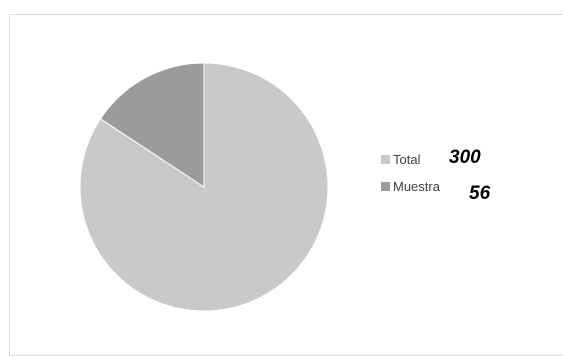  Describe the element at coordinates (465, 157) in the screenshot. I see `total-value-label: 300` at that location.